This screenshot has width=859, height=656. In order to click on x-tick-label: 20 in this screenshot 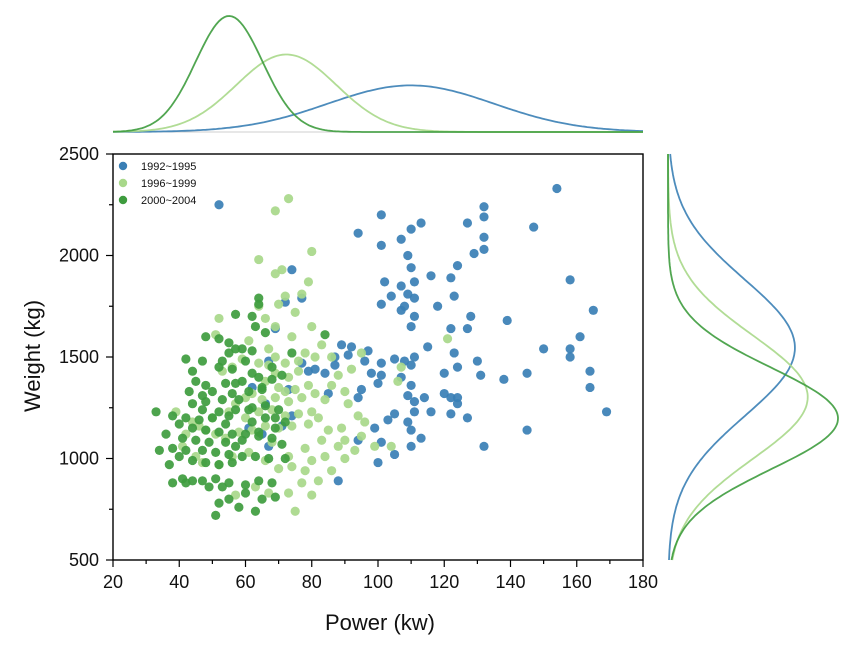, I will do `click(113, 582)`.